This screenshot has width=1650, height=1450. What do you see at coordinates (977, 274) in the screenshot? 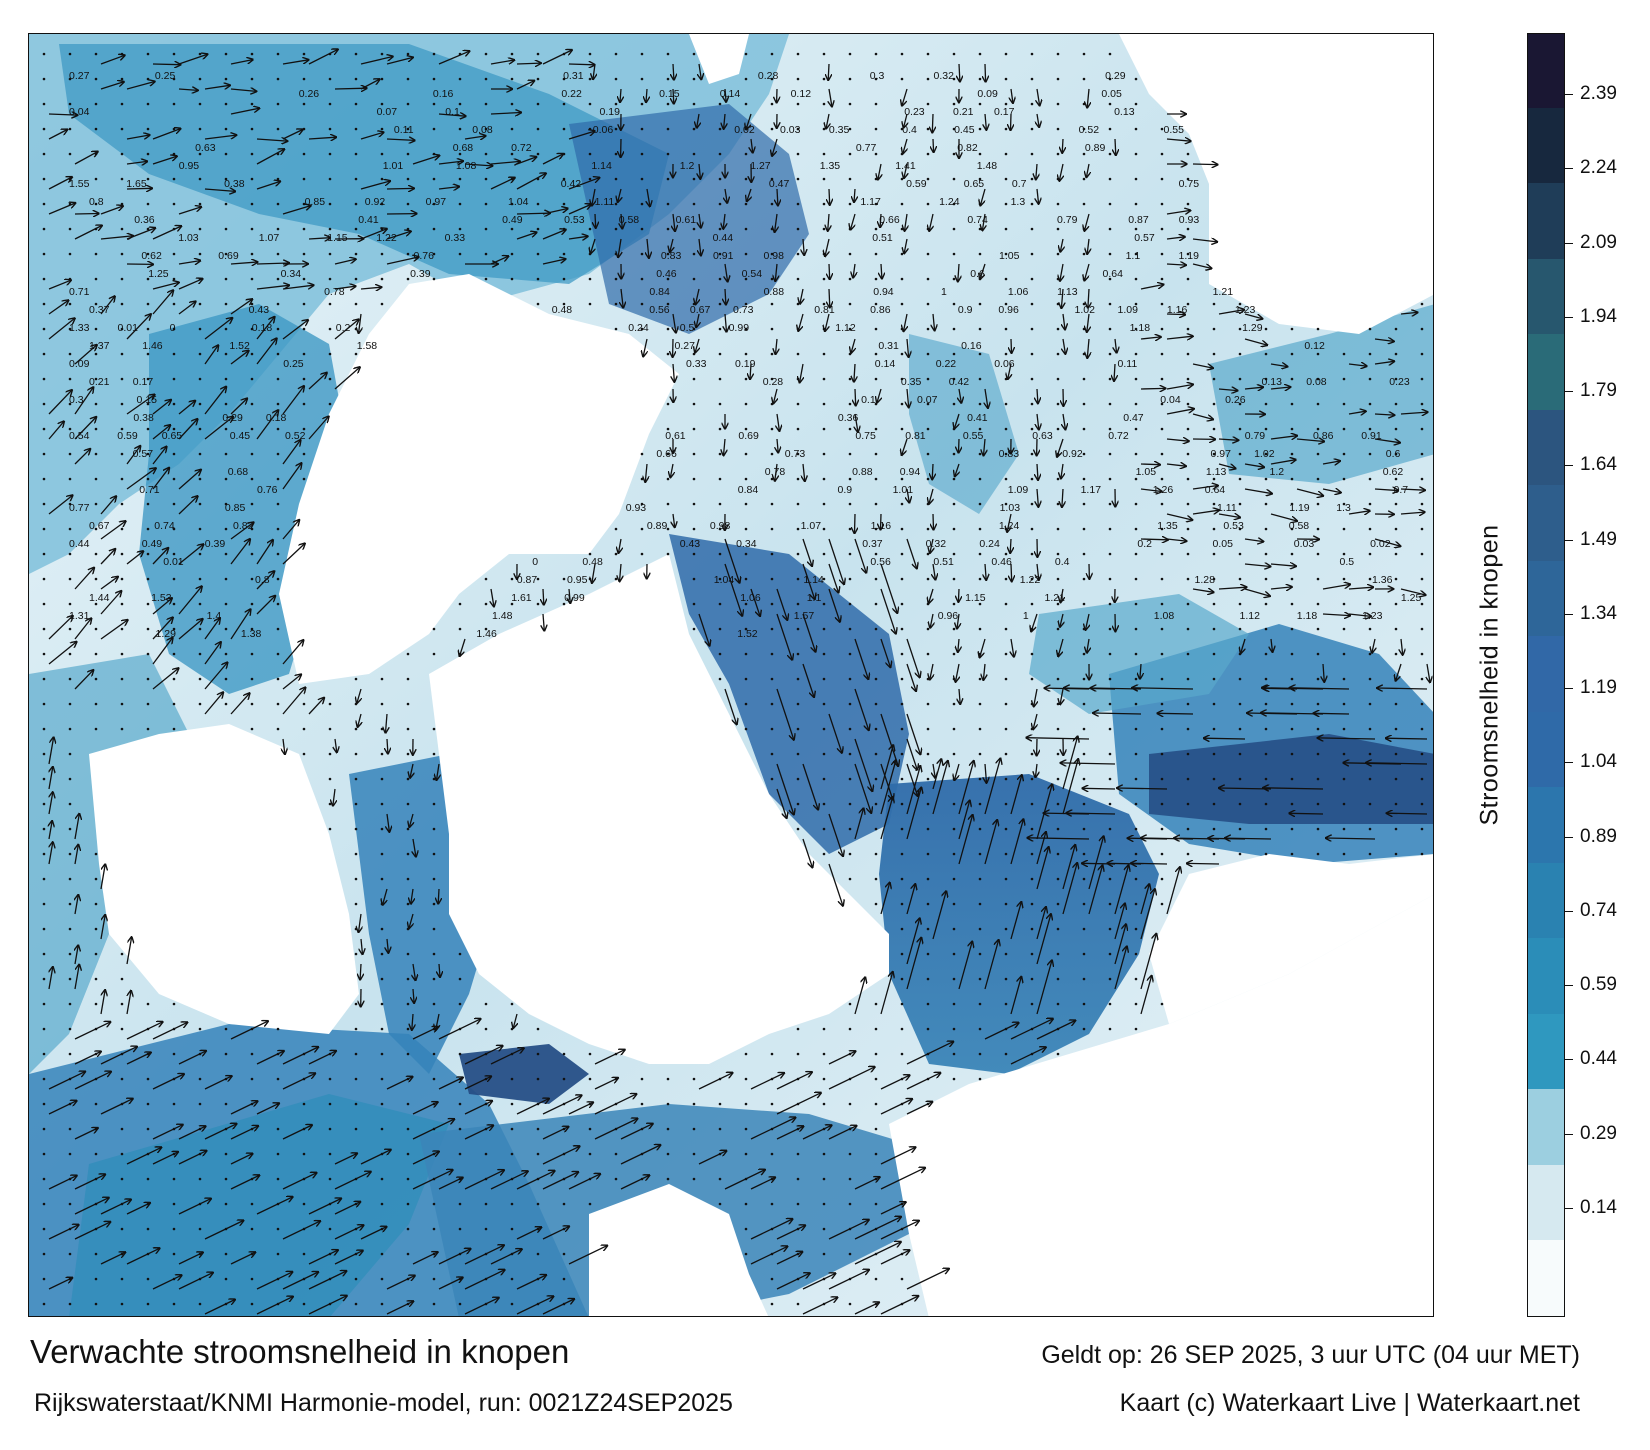
I see `speed-value-label: 0.6` at bounding box center [977, 274].